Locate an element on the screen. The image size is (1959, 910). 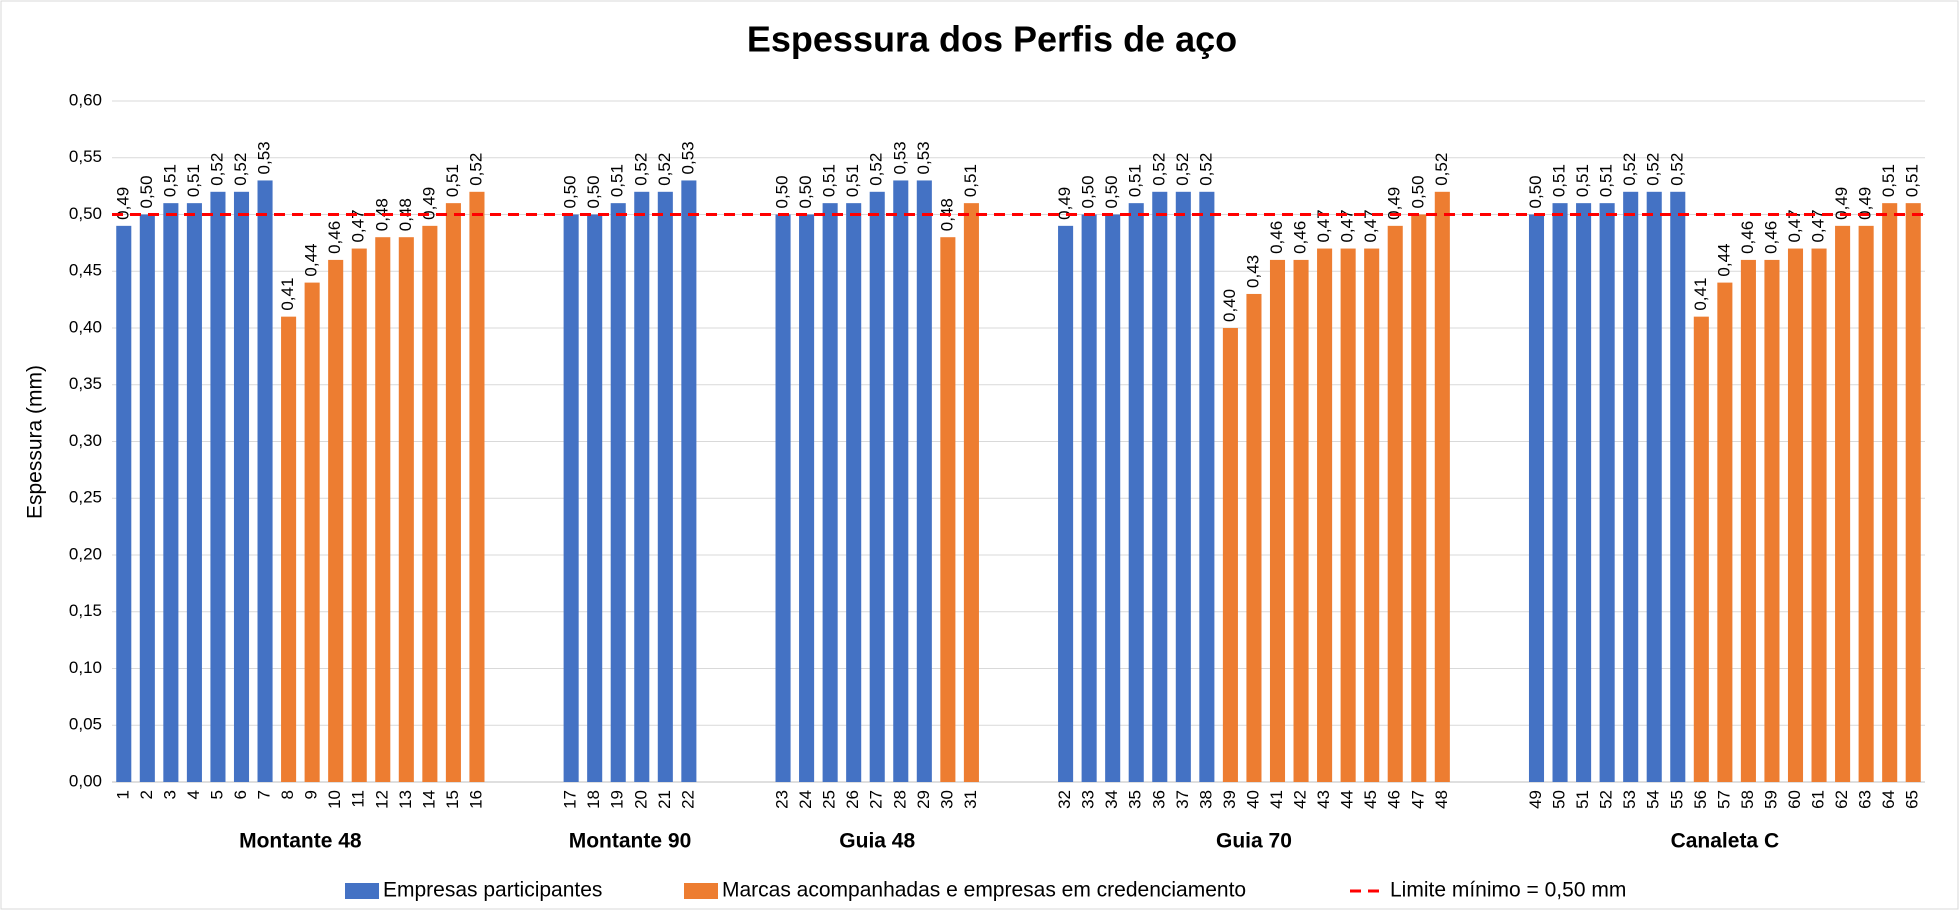
x-tick-label: 49 is located at coordinates (1535, 799).